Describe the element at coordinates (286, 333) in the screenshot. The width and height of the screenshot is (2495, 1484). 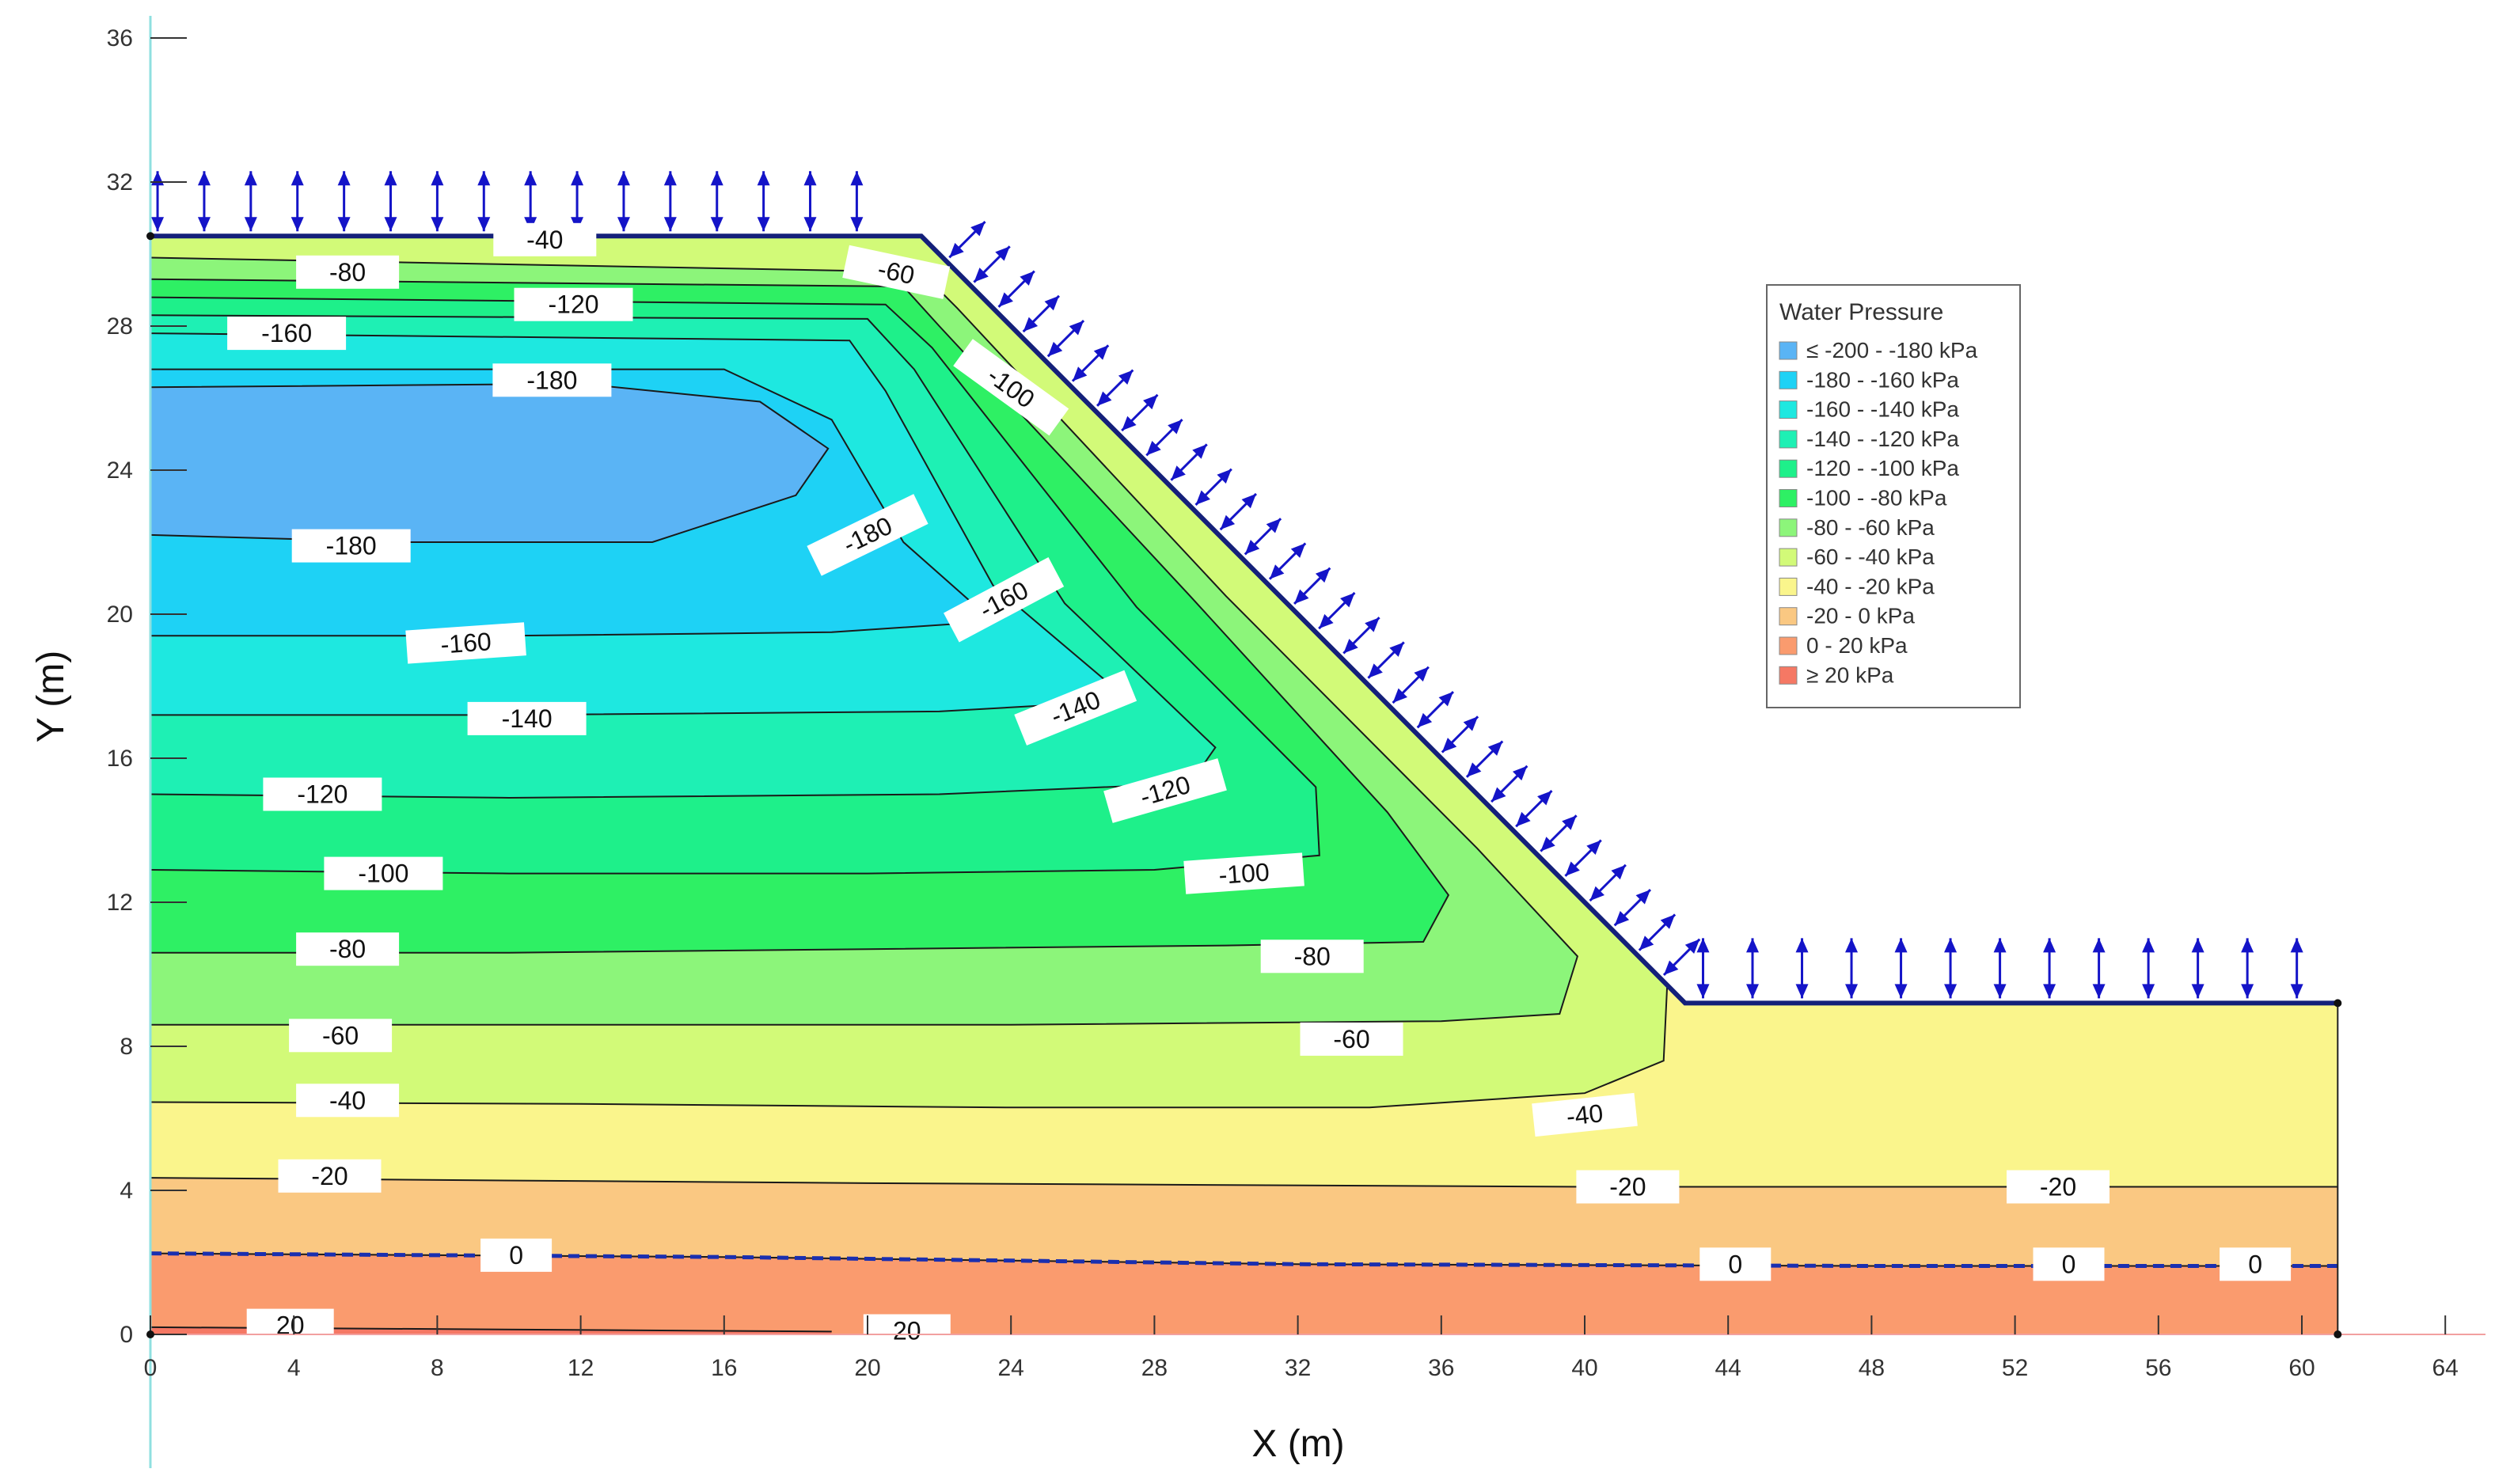
I see `contour-label-text: -160` at that location.